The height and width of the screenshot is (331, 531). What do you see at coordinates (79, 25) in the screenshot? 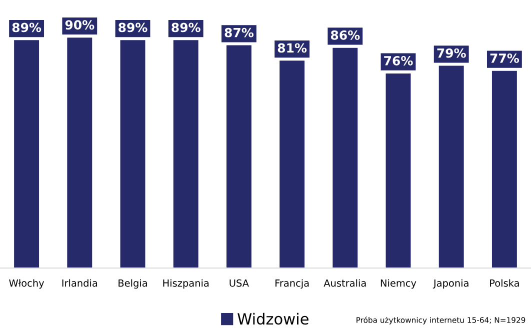
I see `data-label: 90%` at bounding box center [79, 25].